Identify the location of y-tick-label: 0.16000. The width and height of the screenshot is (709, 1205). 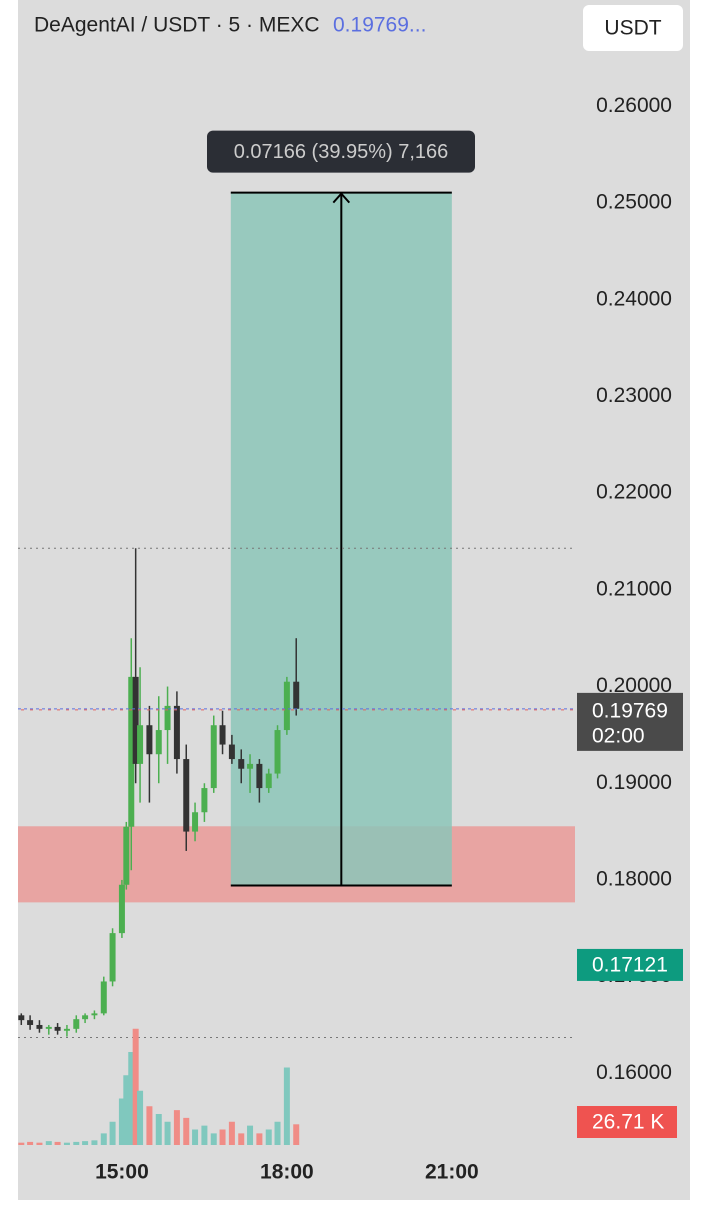
(634, 1072).